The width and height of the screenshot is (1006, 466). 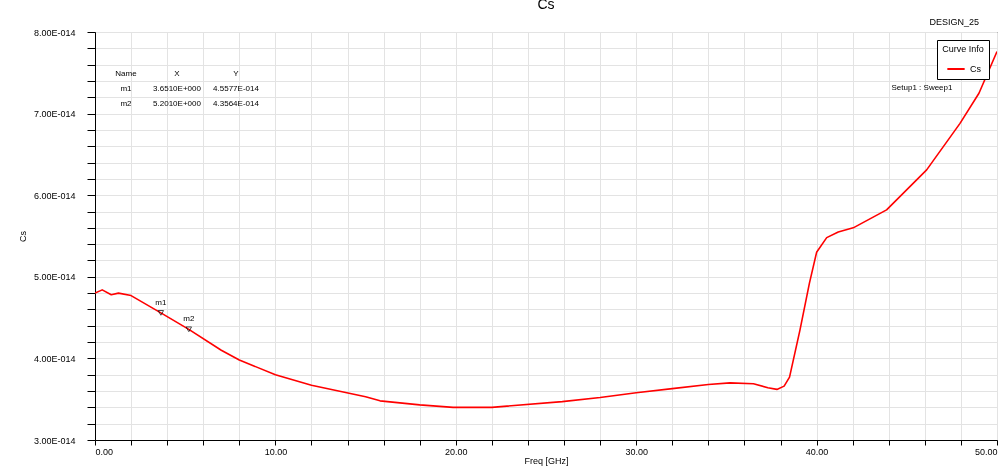 I want to click on y-tick-label: 7.00E-014, so click(x=54, y=114).